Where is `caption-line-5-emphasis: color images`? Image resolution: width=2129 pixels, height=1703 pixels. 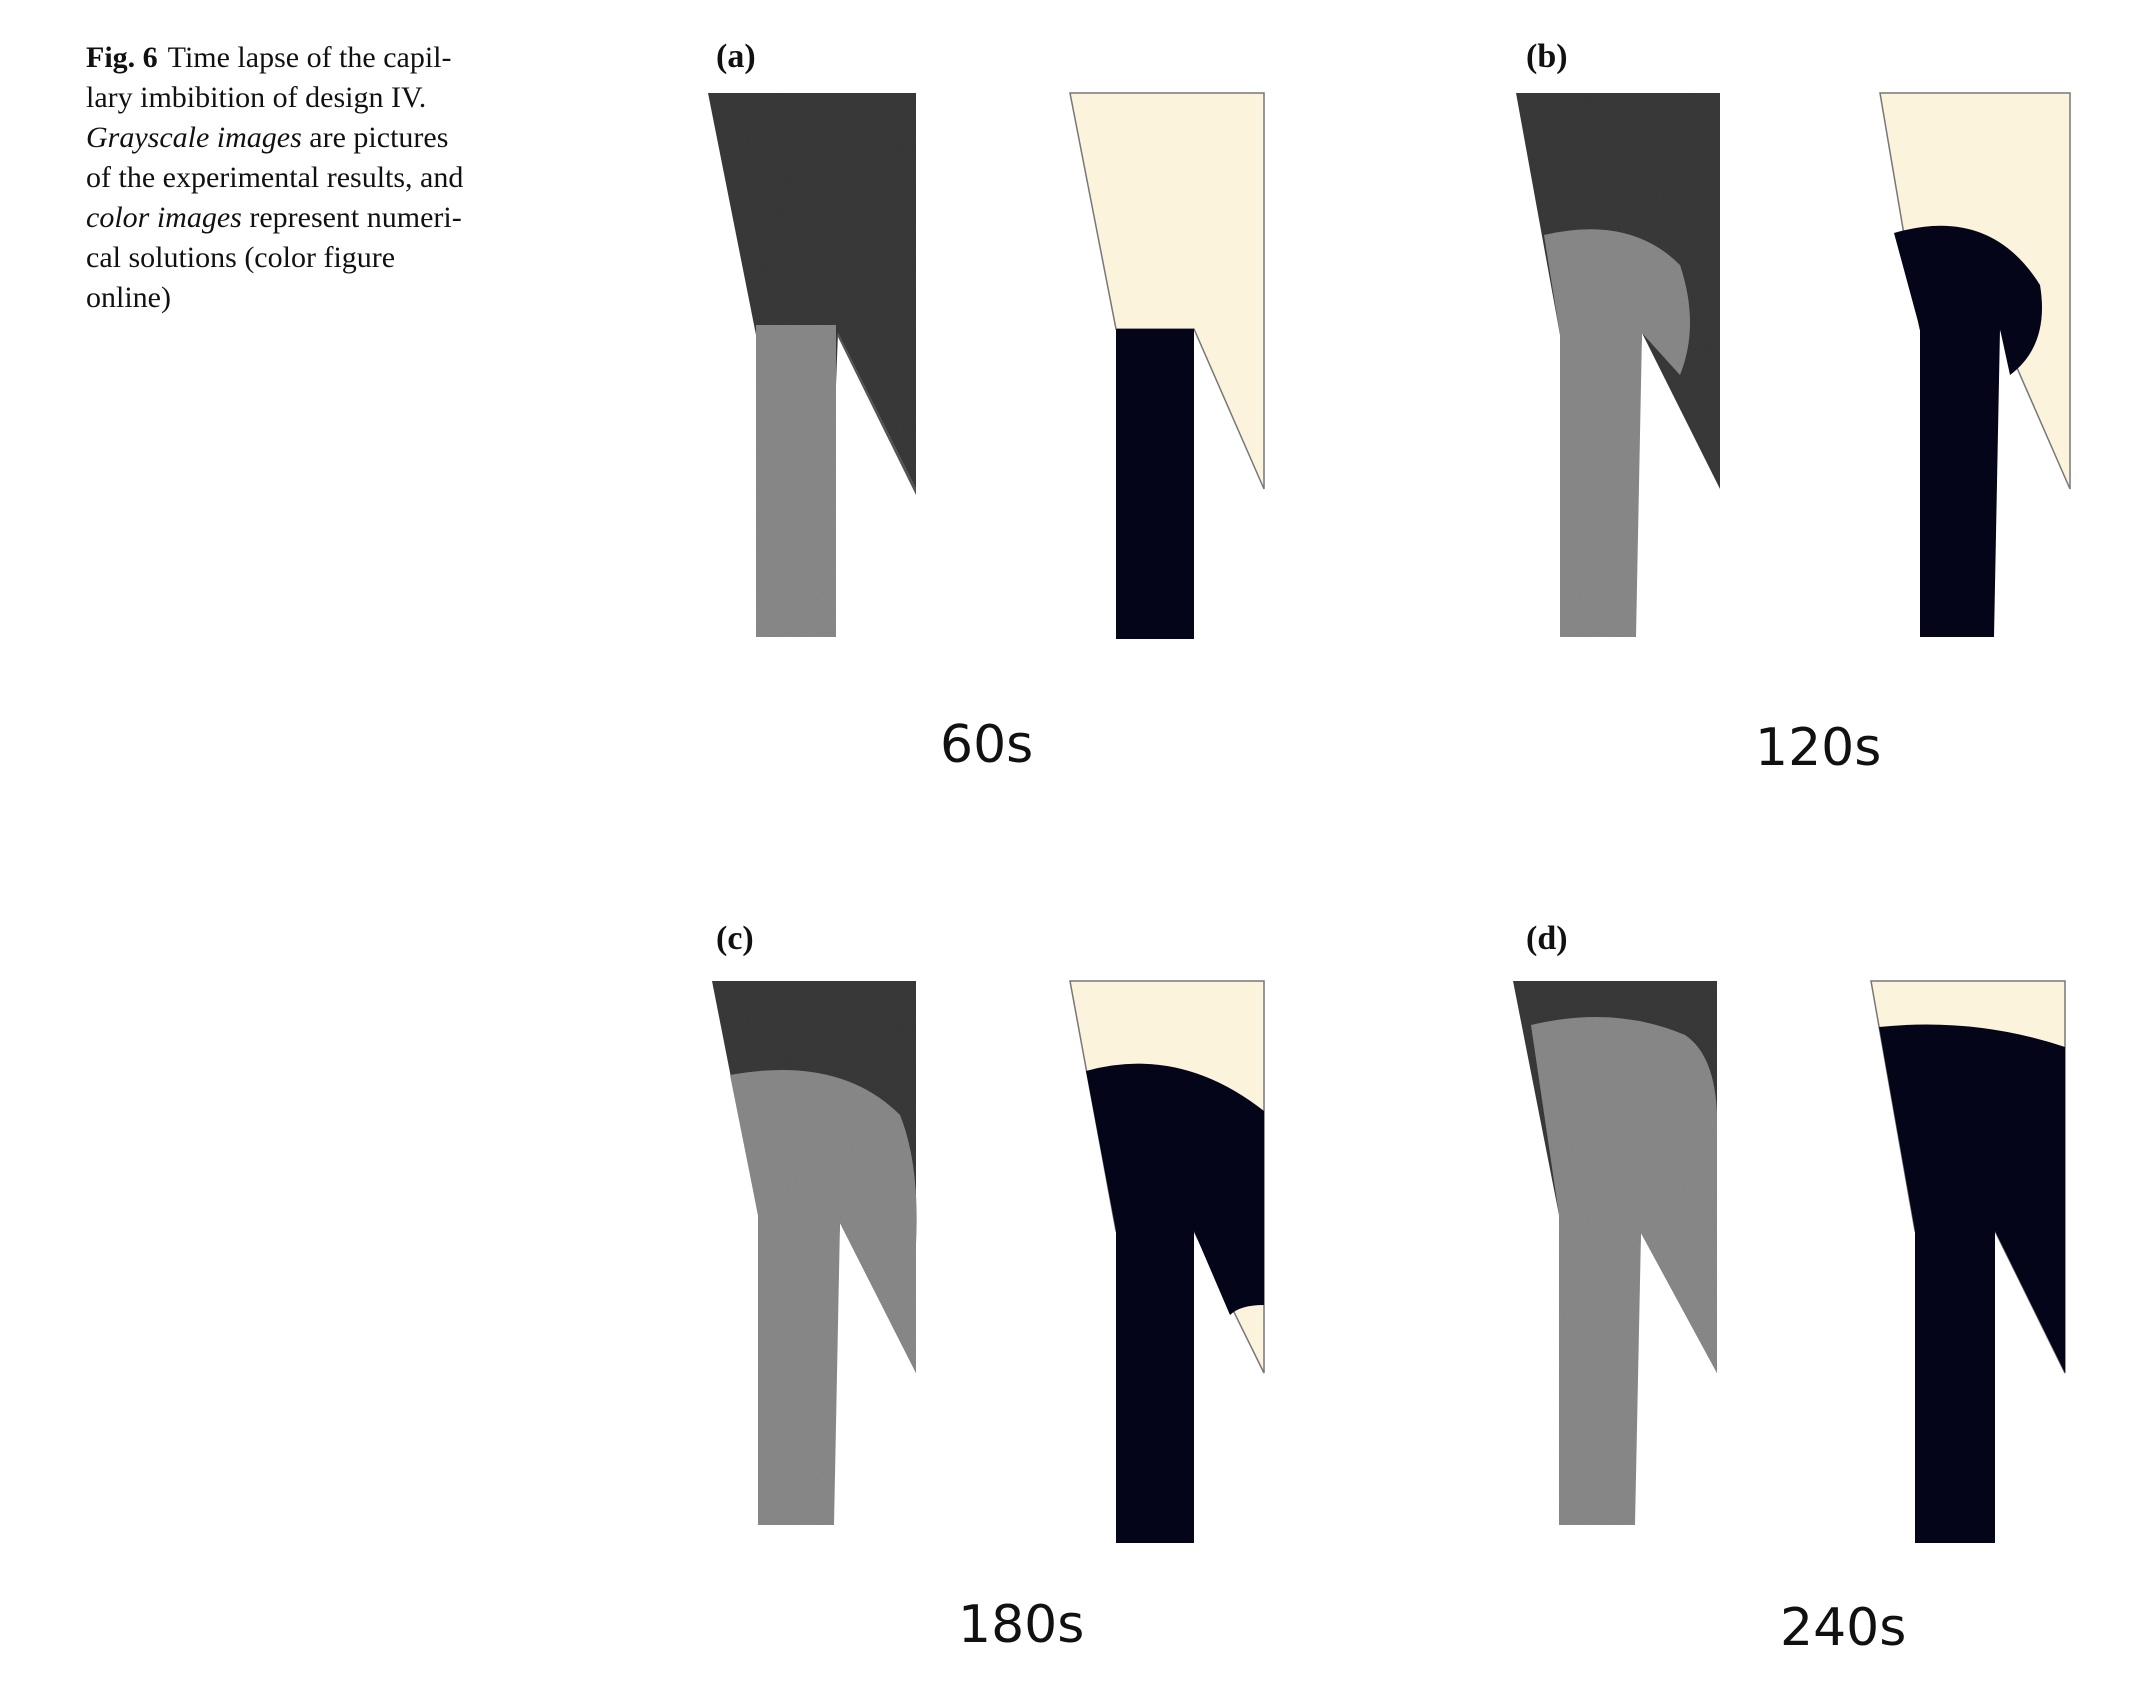 caption-line-5-emphasis: color images is located at coordinates (164, 217).